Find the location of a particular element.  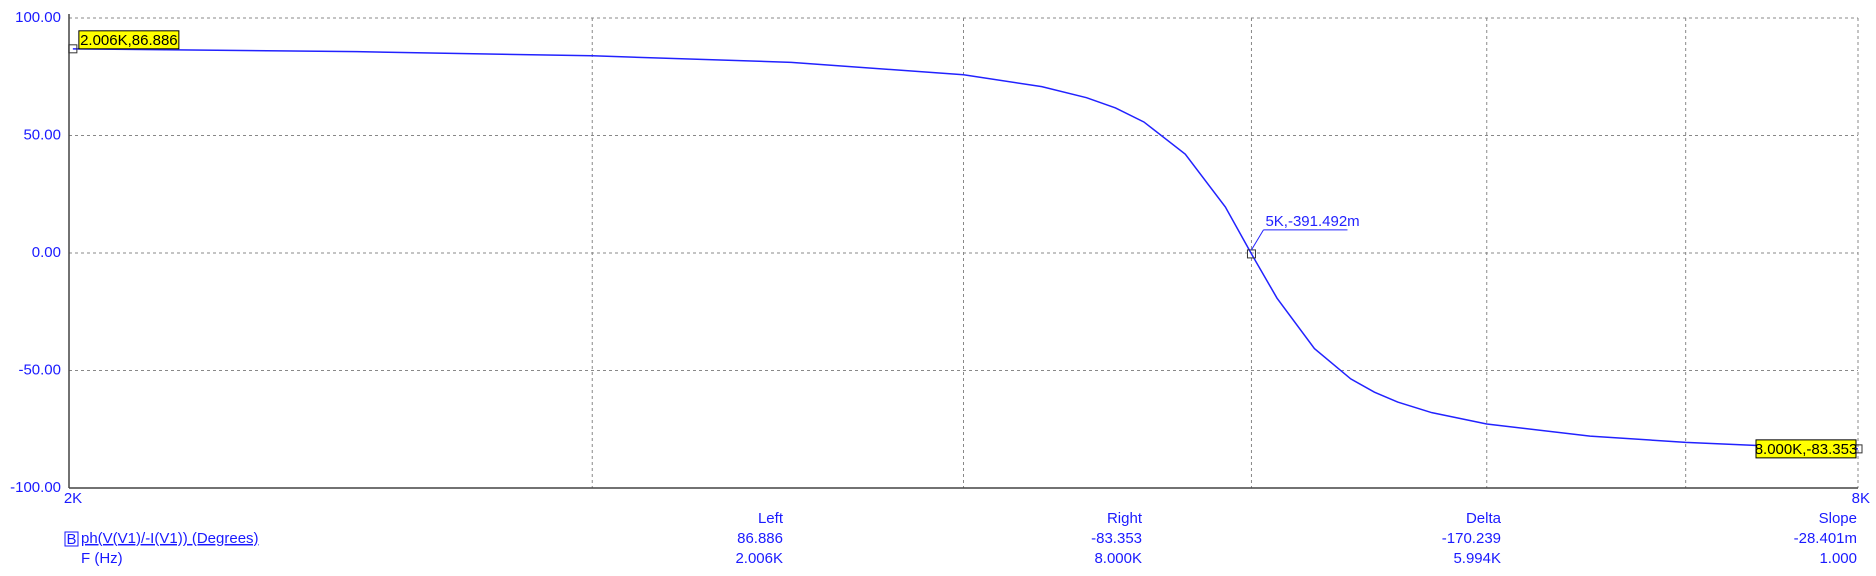

x-tick-label: 2K is located at coordinates (73, 498).